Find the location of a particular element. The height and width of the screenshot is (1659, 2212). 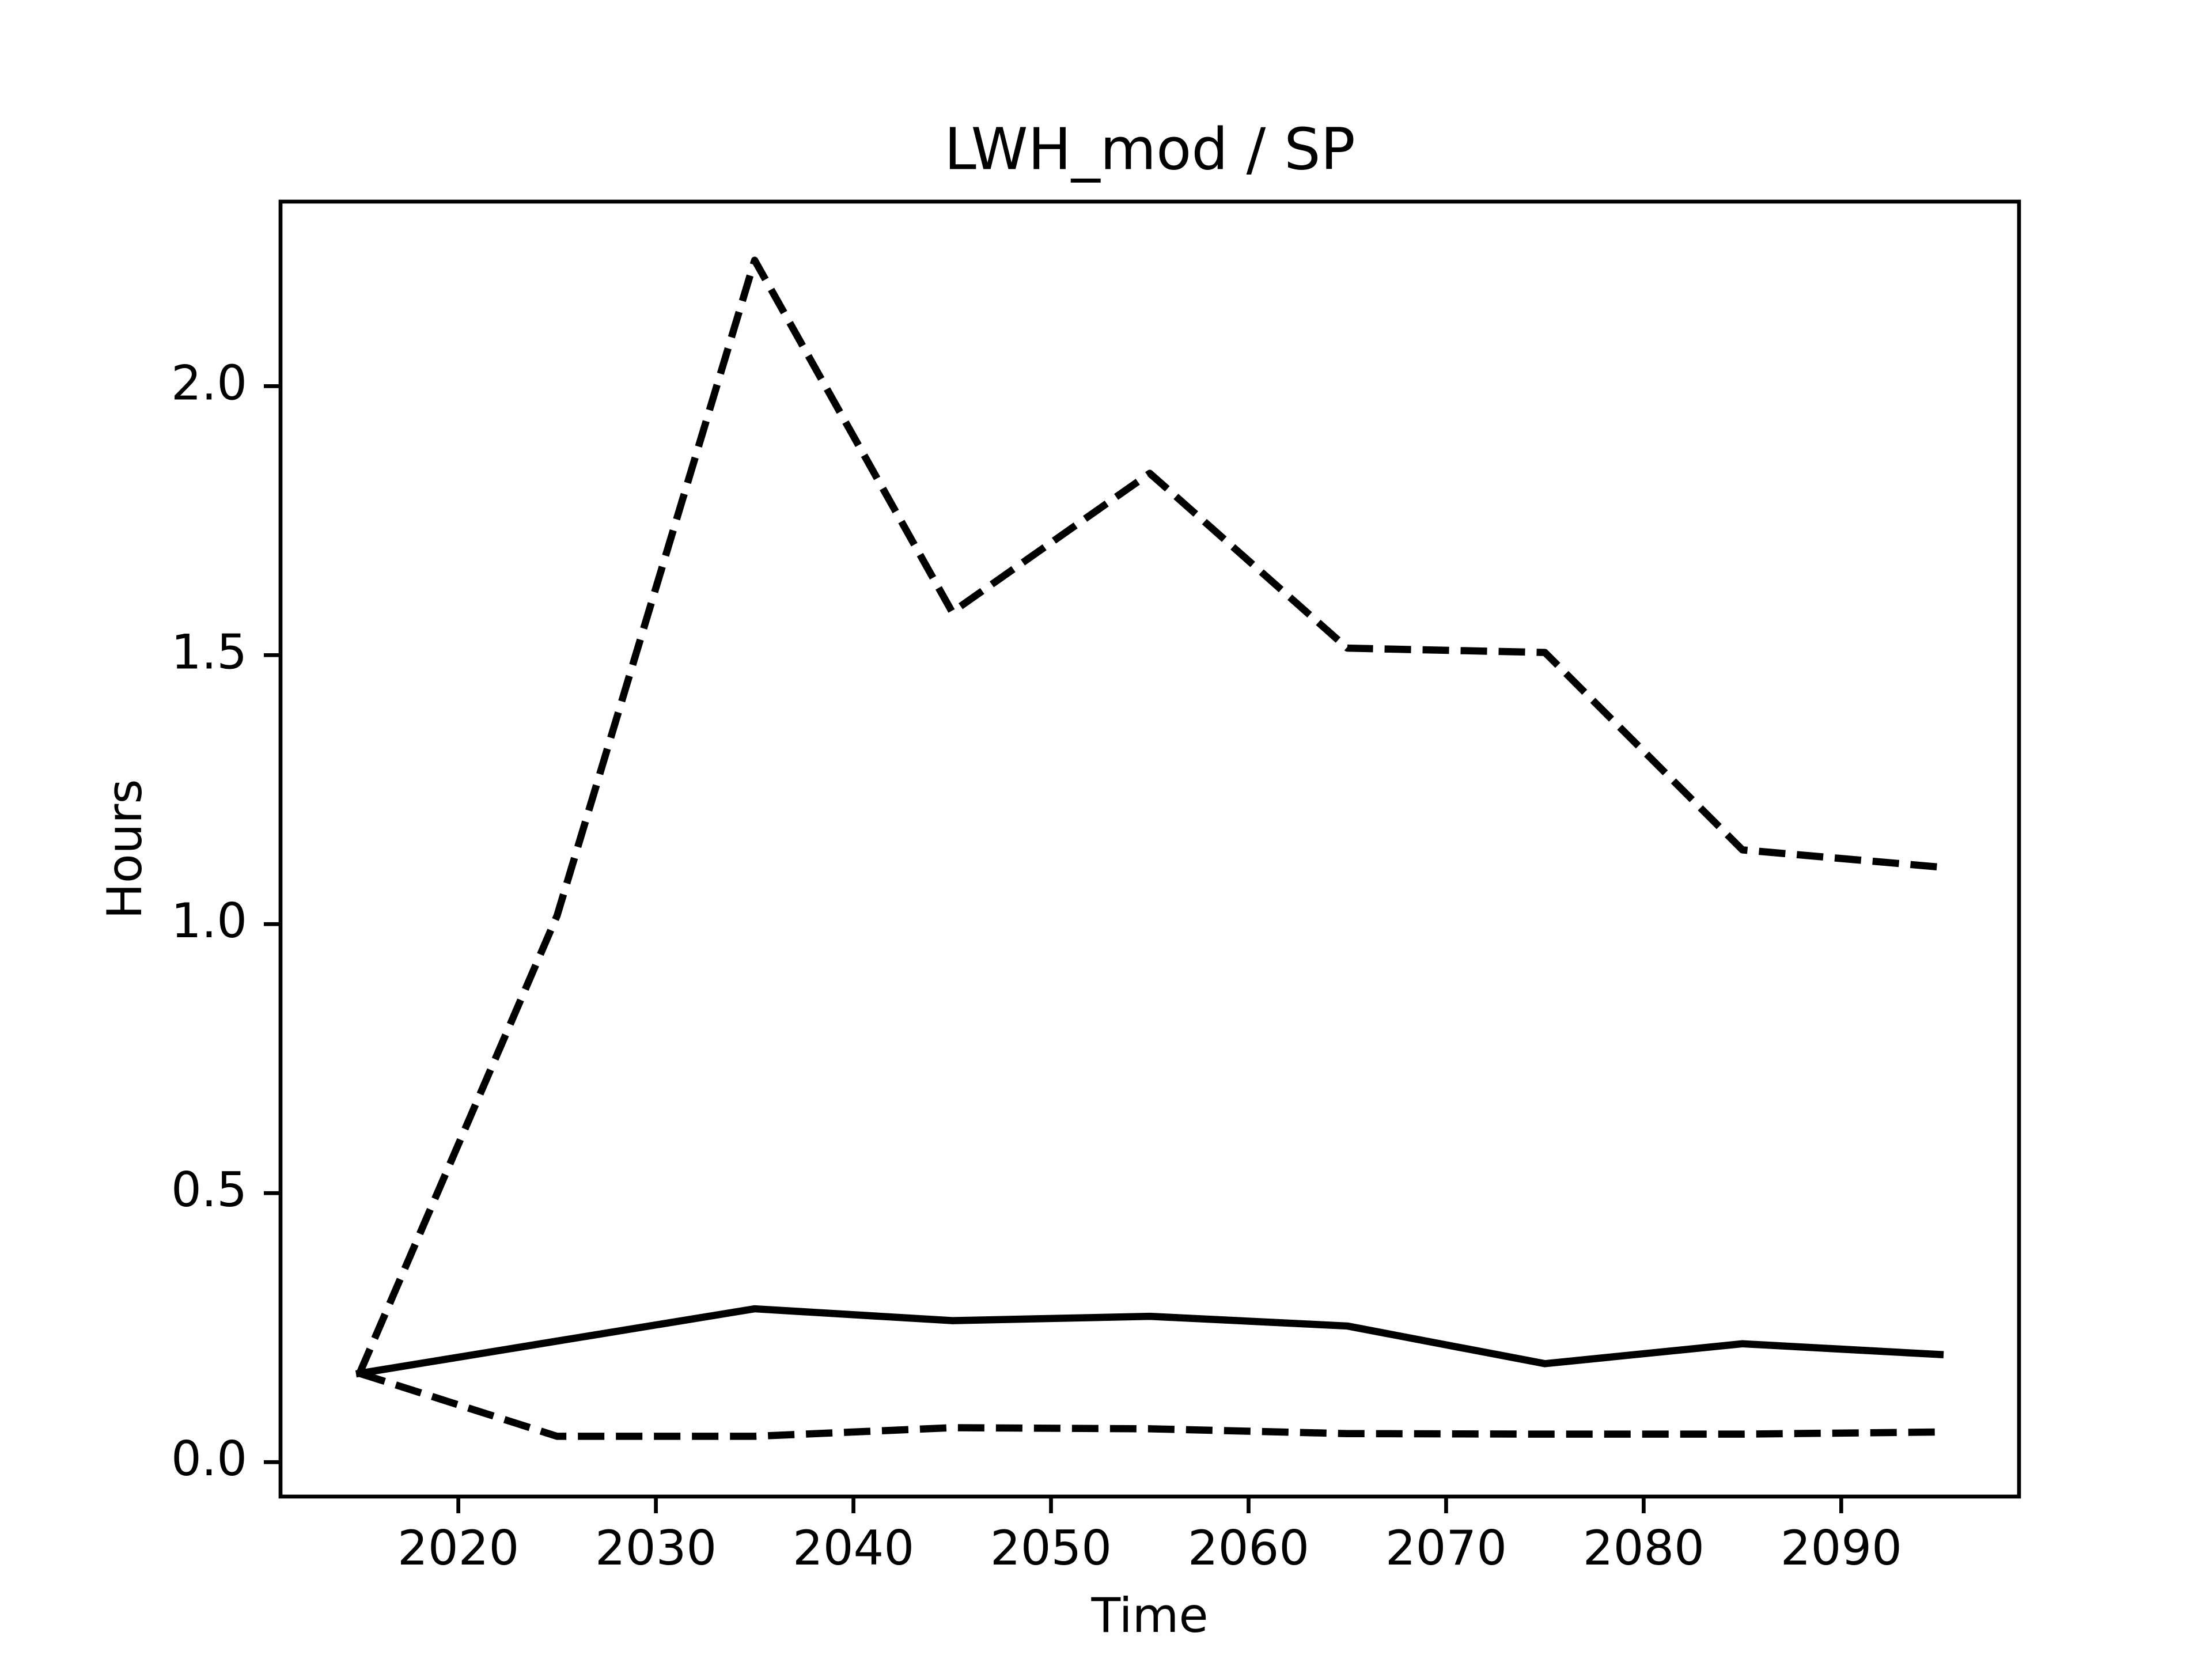

y-tick-label: 0.5 is located at coordinates (209, 1190).